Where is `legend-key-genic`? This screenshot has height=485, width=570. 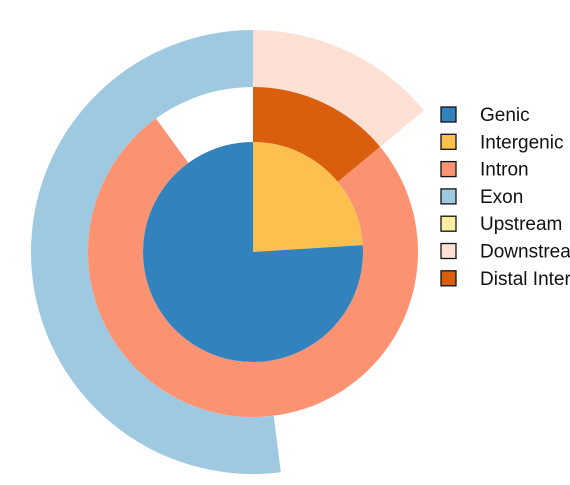 legend-key-genic is located at coordinates (448, 114).